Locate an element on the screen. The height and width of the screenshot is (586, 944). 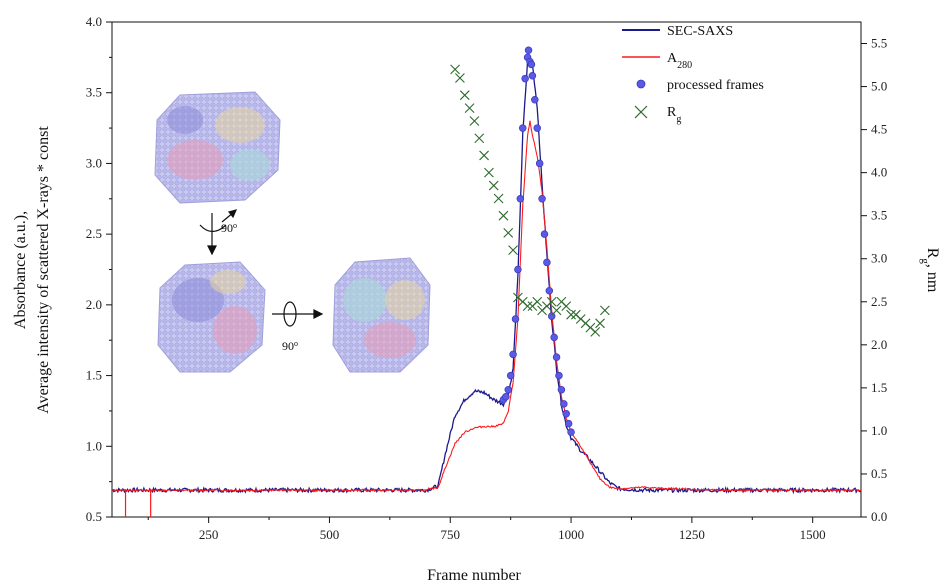
legend-label-a280: A280 is located at coordinates (679, 61).